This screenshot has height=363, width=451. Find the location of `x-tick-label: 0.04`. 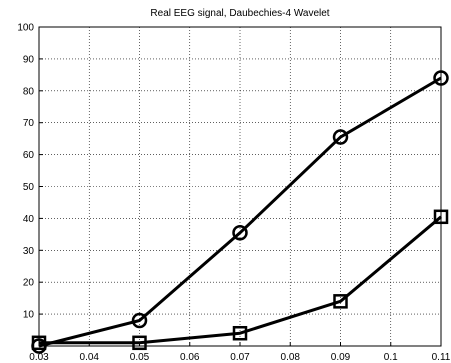

x-tick-label: 0.04 is located at coordinates (90, 357).